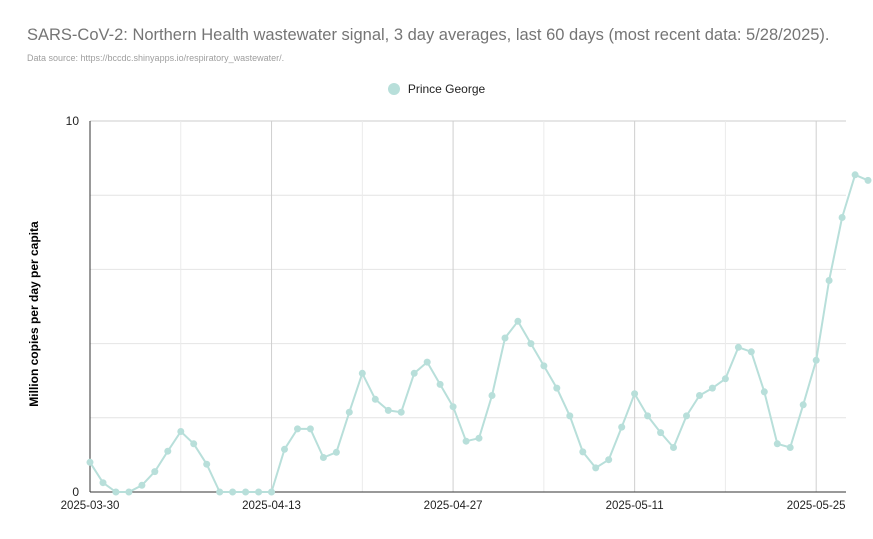 Image resolution: width=873 pixels, height=539 pixels. What do you see at coordinates (75, 492) in the screenshot?
I see `y-tick-label: 0` at bounding box center [75, 492].